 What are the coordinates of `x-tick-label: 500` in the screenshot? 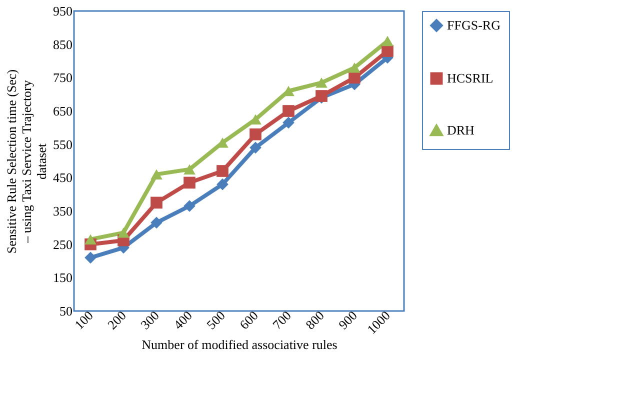 It's located at (216, 320).